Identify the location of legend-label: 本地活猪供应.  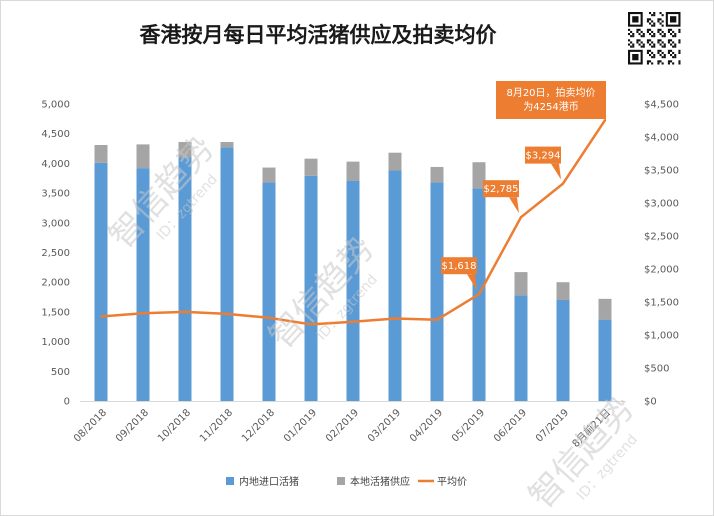
(380, 481).